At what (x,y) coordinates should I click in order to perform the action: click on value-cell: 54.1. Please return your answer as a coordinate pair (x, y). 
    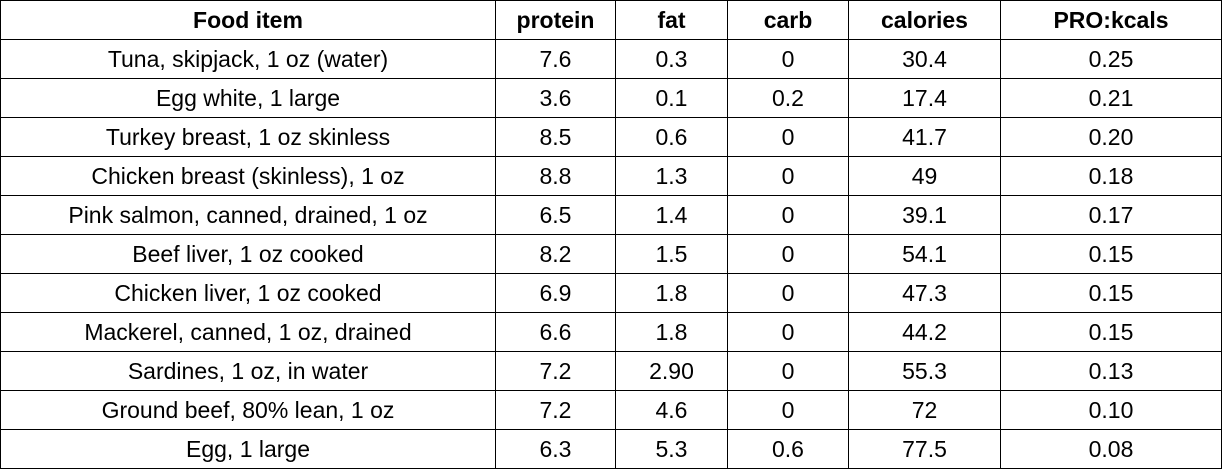
    Looking at the image, I should click on (924, 254).